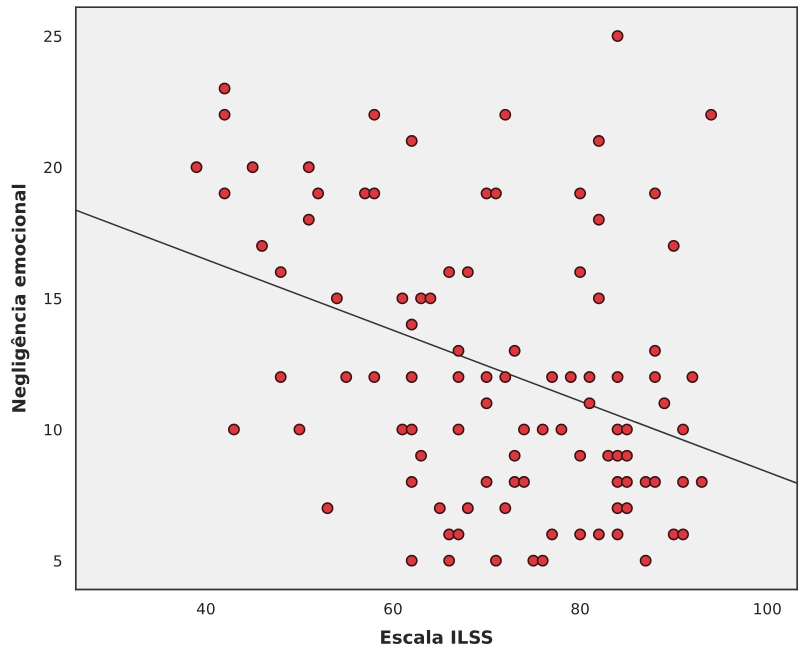 The image size is (798, 655). I want to click on x-tick-label: 100, so click(767, 608).